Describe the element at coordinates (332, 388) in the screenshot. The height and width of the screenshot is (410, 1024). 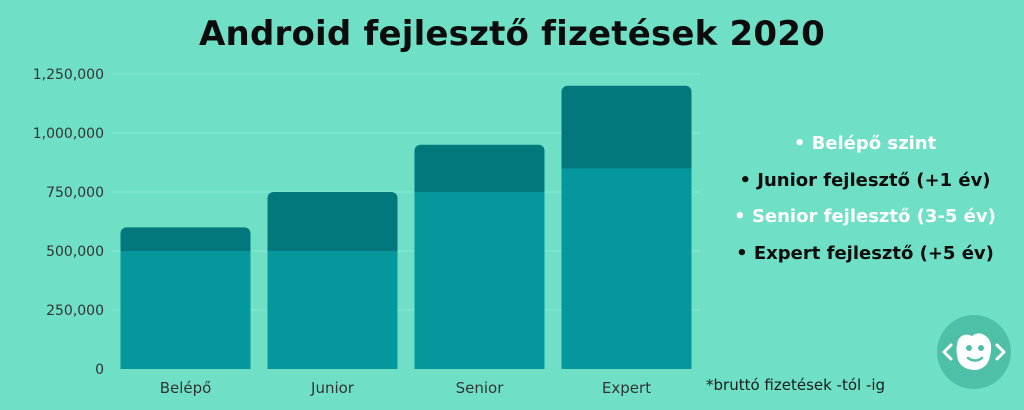
I see `x-tick-label: Junior` at that location.